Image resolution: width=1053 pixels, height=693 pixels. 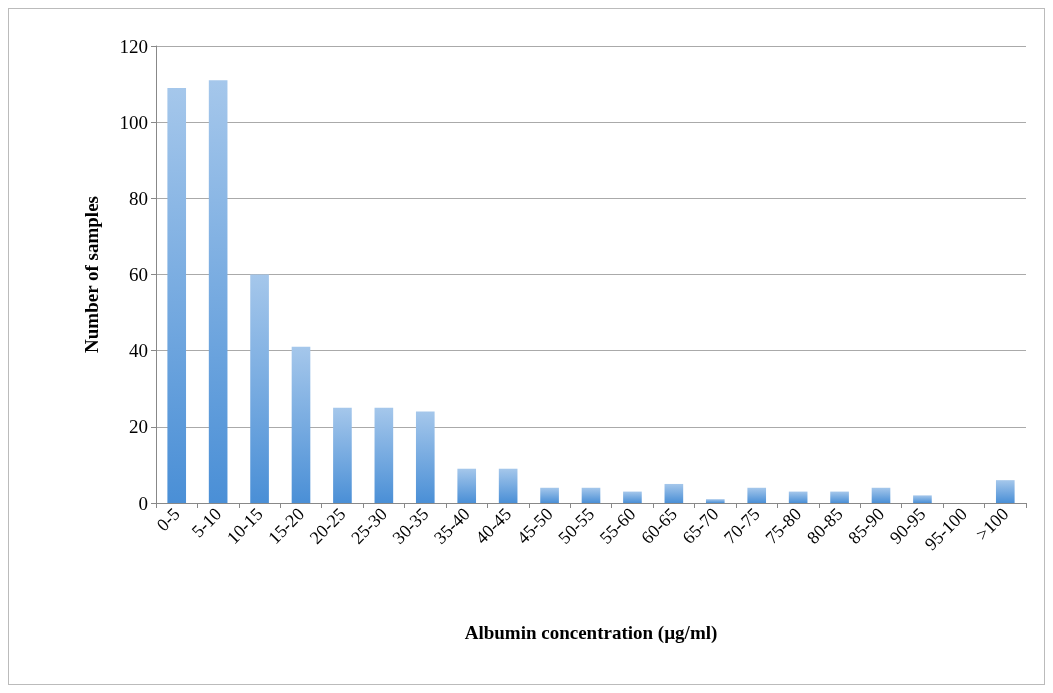 I want to click on x-tick-label: 5-10, so click(x=206, y=522).